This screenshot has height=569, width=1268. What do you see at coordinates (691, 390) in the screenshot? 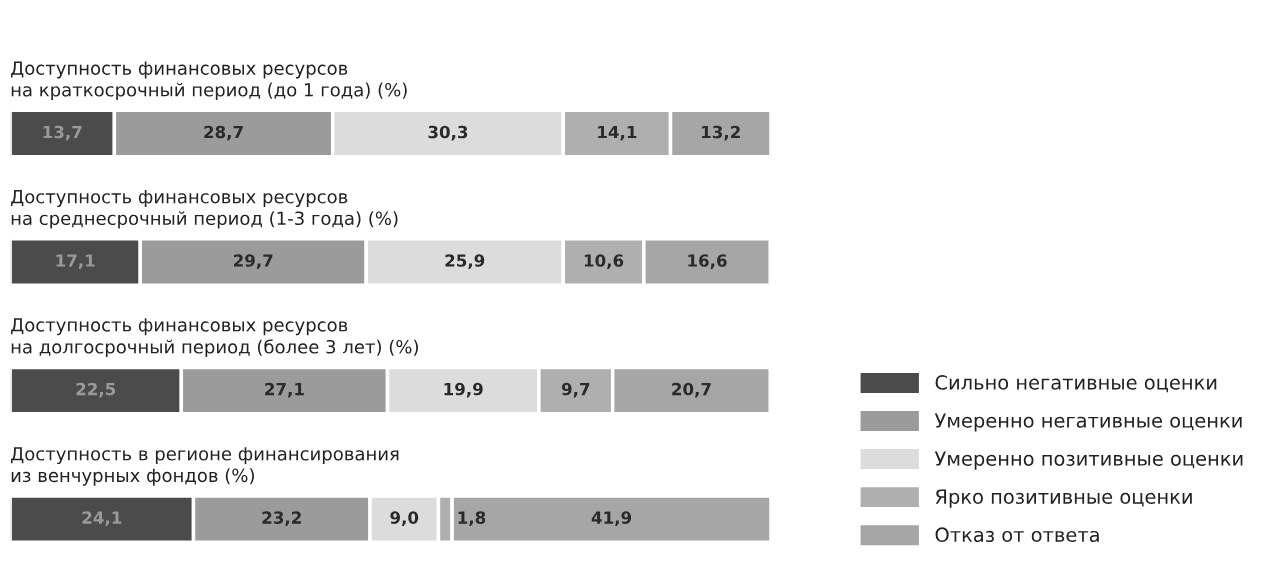
I see `data-label: 20,7` at bounding box center [691, 390].